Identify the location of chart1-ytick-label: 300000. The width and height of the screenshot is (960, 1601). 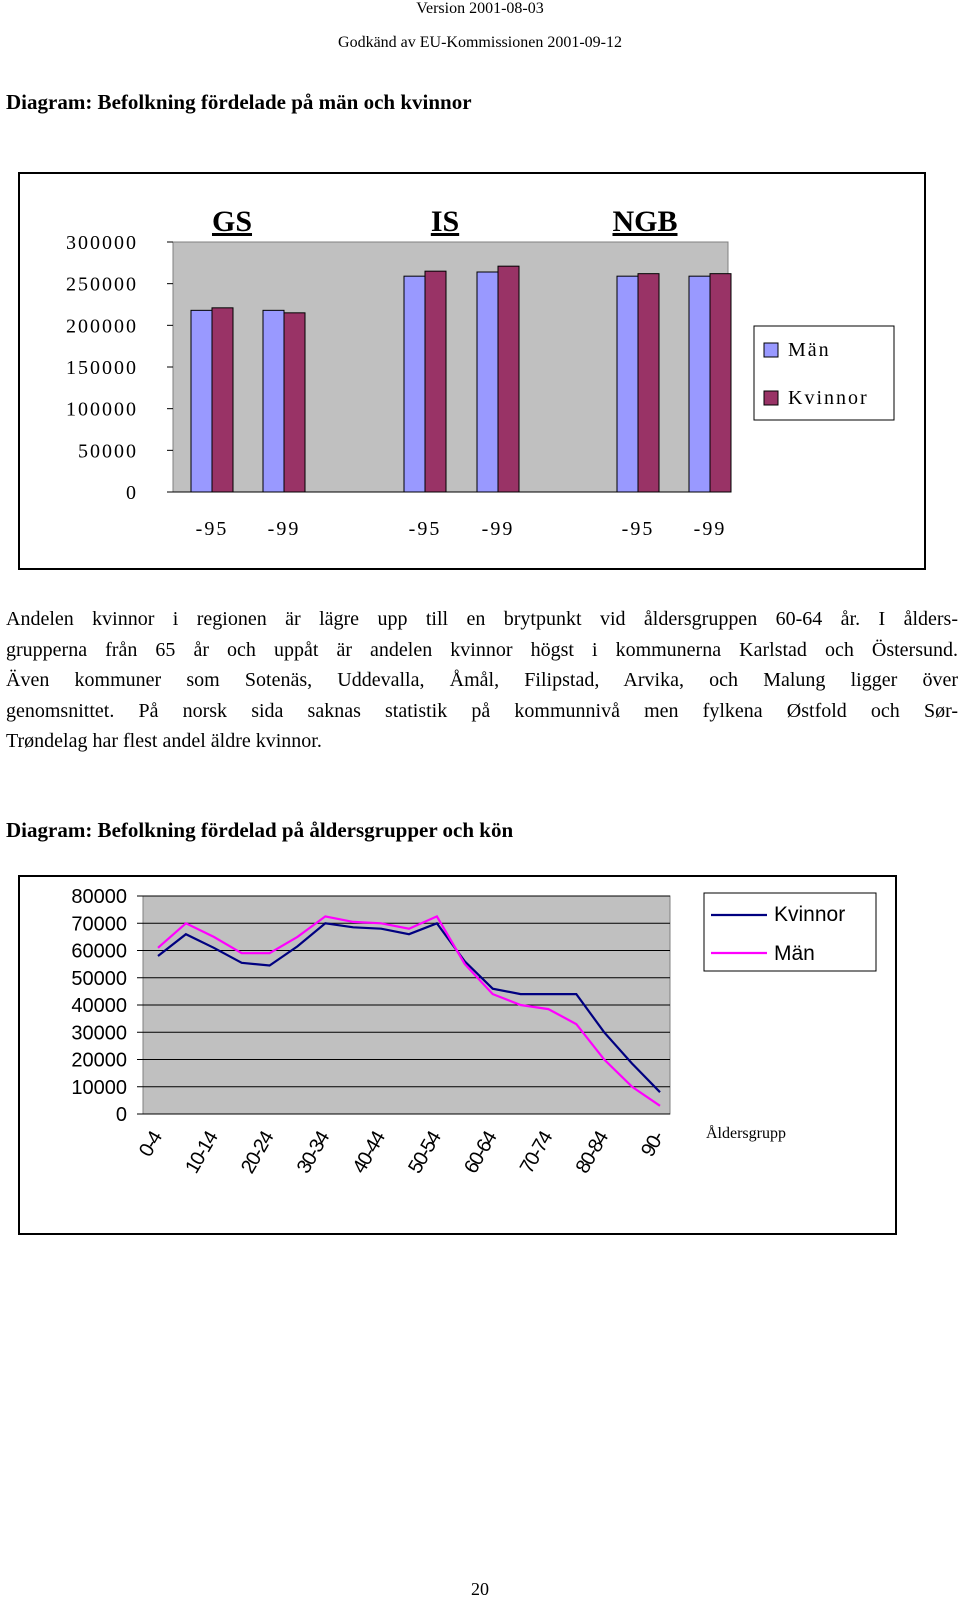
(102, 243).